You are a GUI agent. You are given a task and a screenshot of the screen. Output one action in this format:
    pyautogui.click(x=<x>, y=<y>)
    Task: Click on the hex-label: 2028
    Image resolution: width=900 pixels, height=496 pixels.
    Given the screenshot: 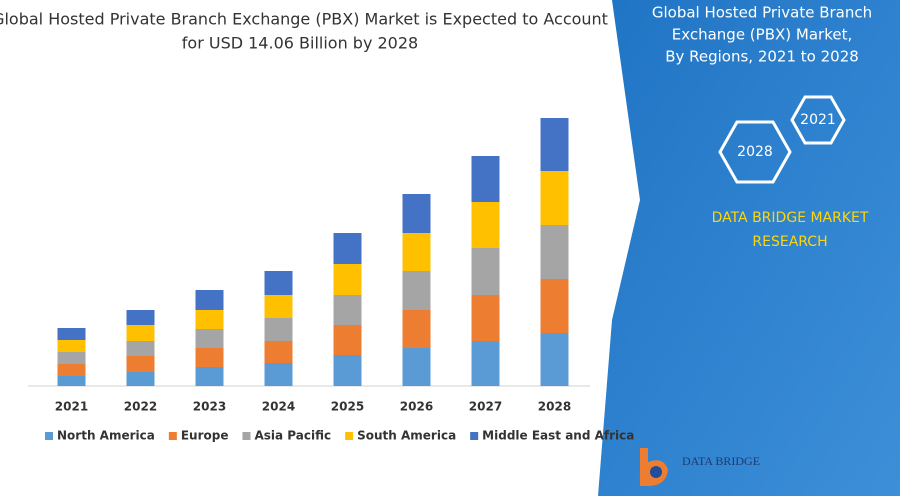 What is the action you would take?
    pyautogui.click(x=755, y=152)
    